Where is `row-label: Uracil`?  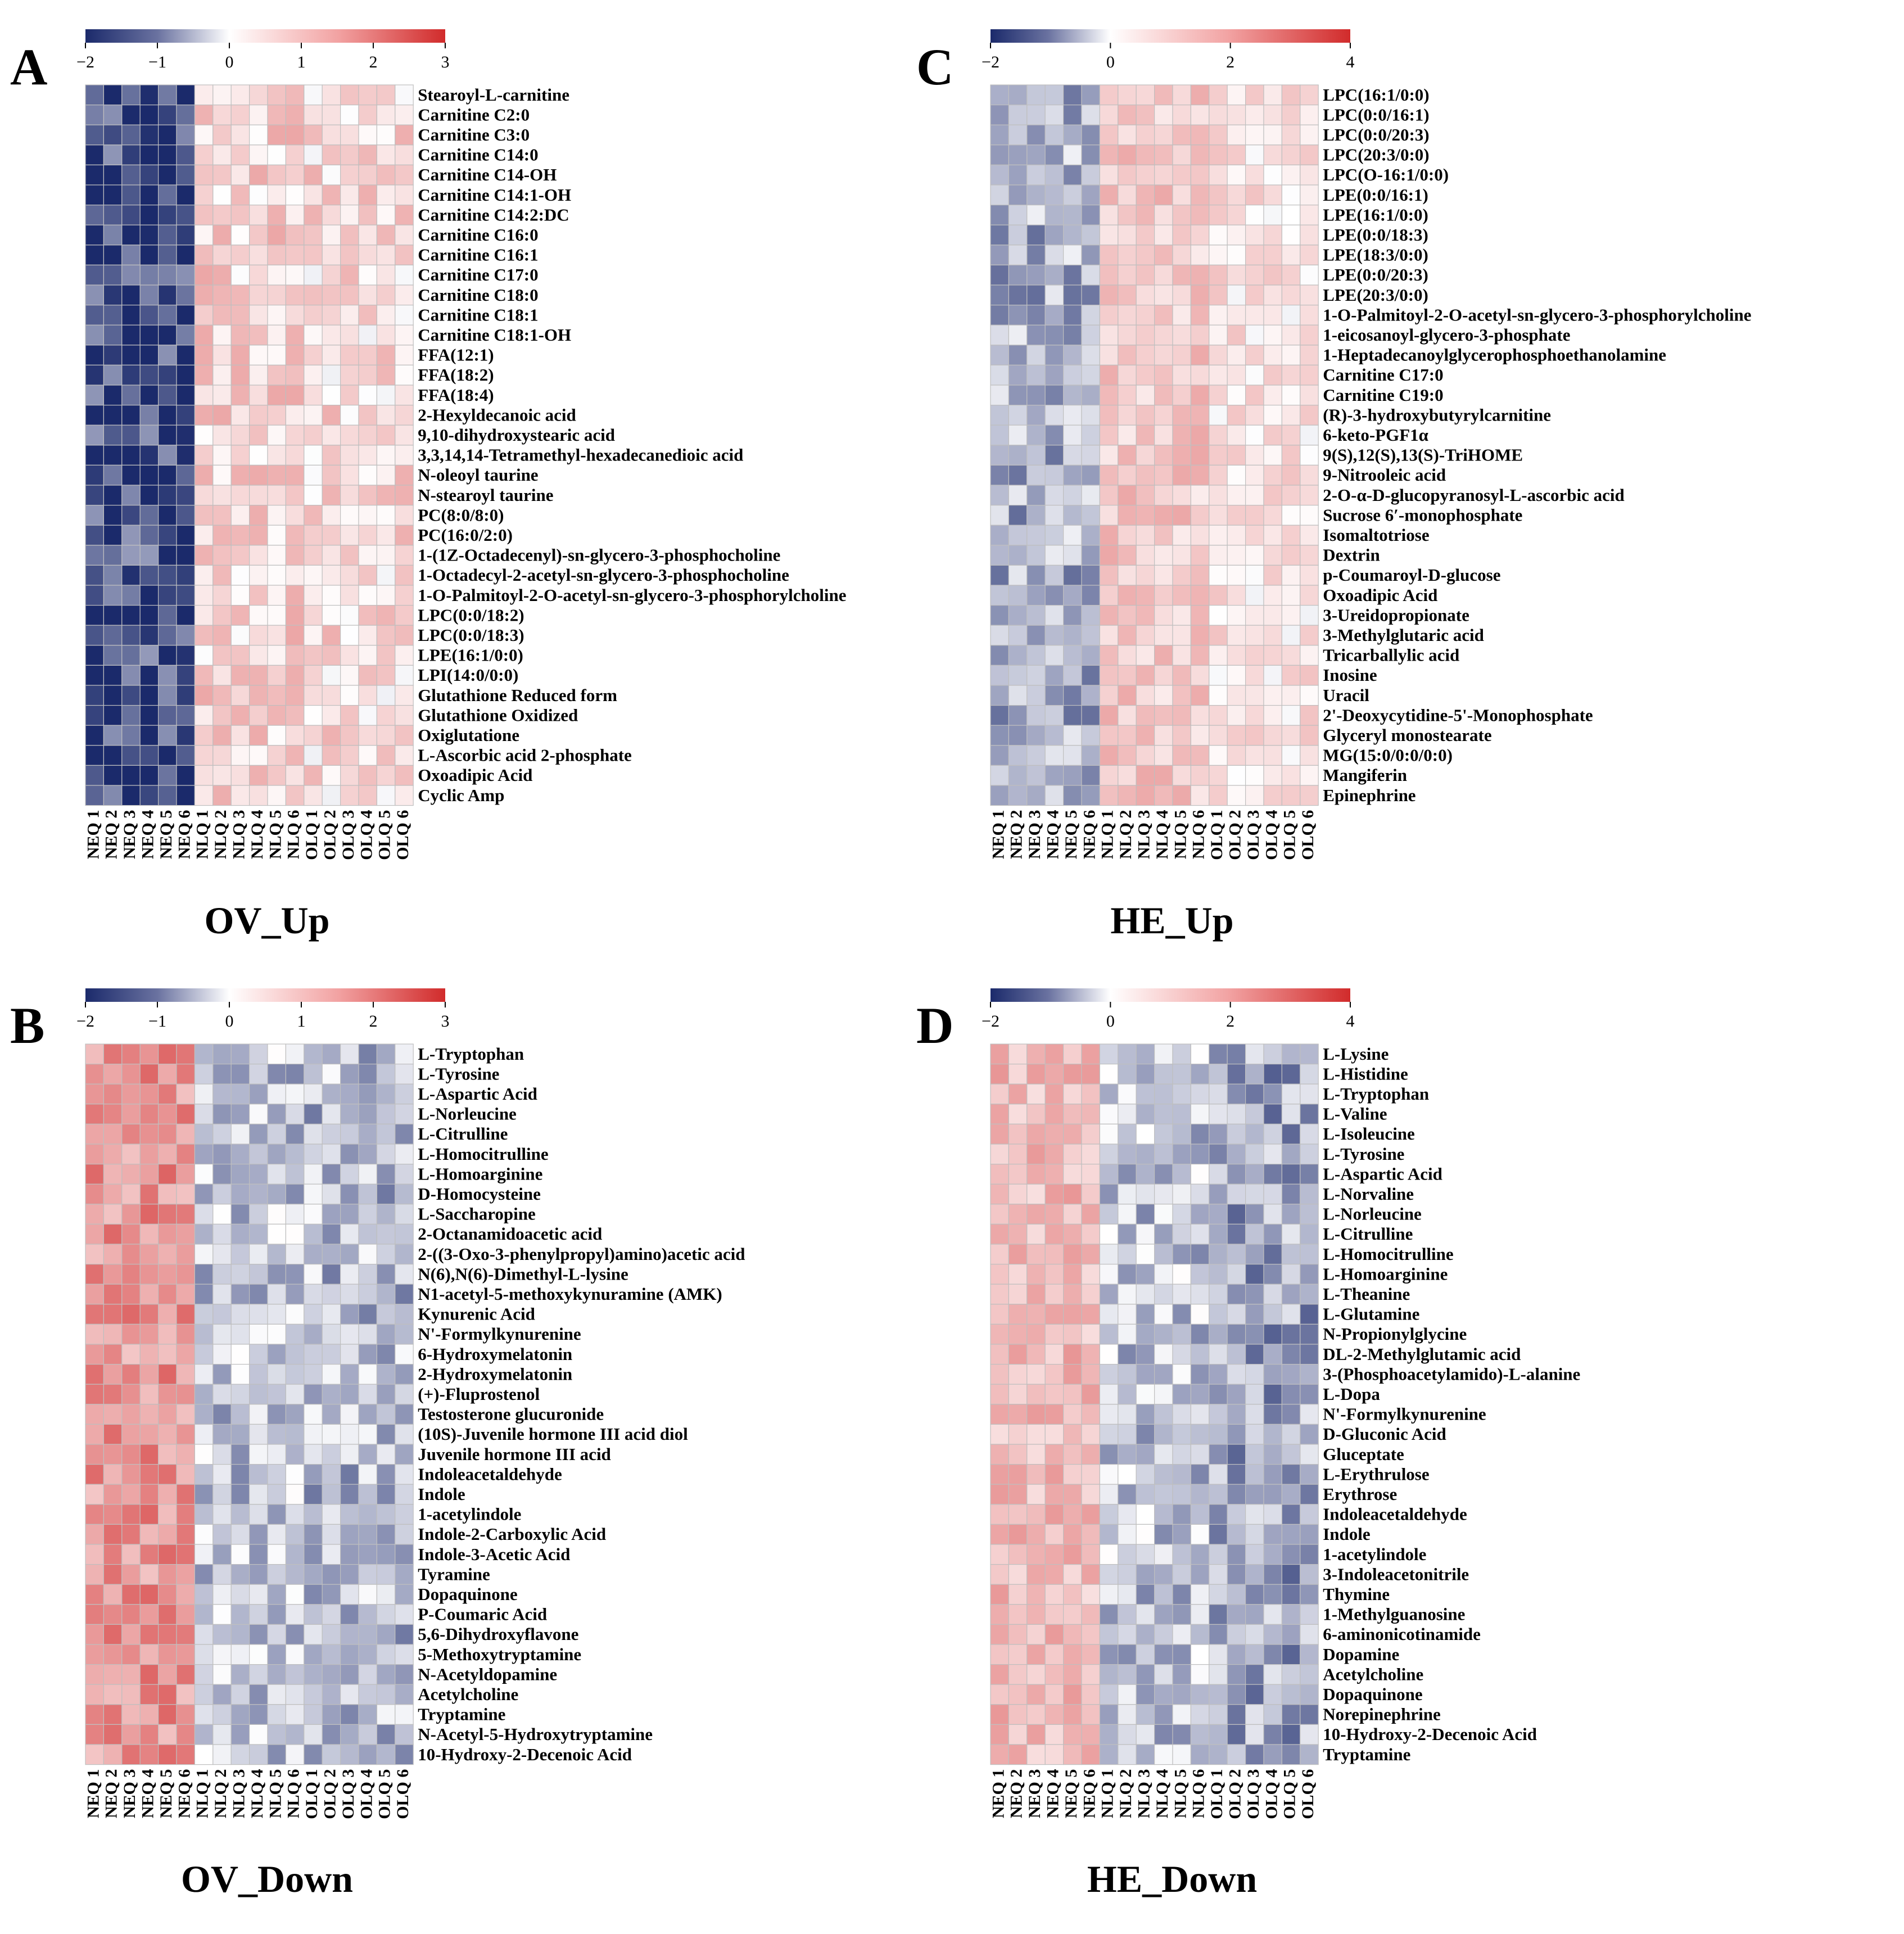 row-label: Uracil is located at coordinates (1346, 695).